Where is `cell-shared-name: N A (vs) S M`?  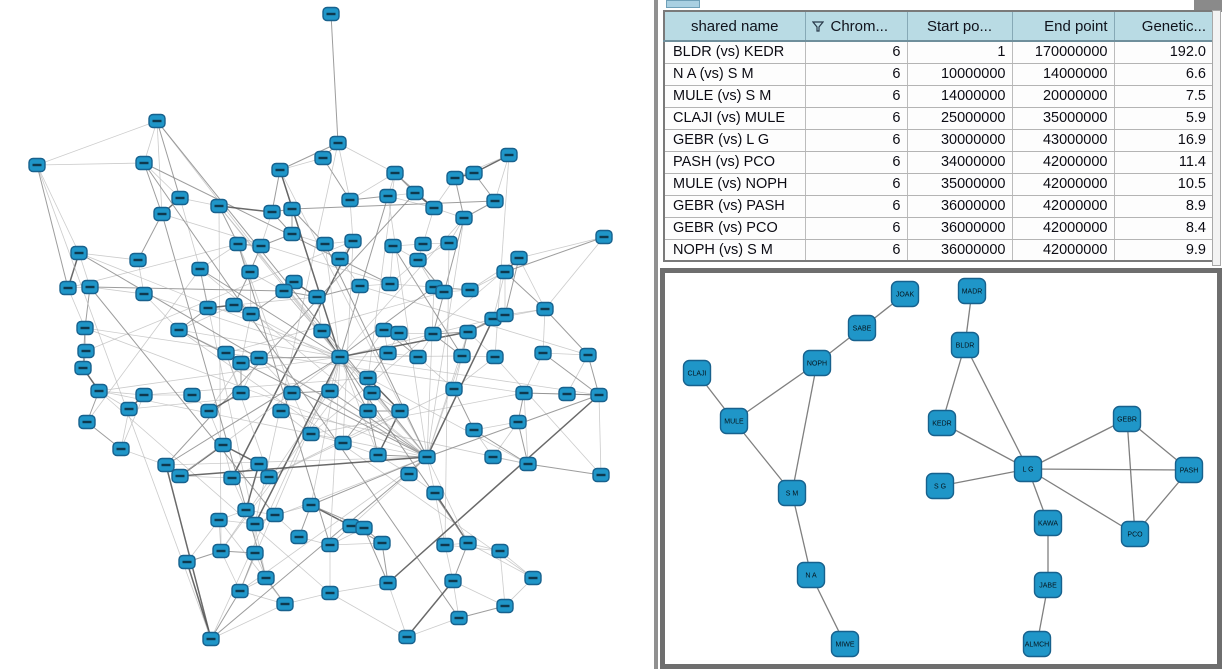 cell-shared-name: N A (vs) S M is located at coordinates (735, 74).